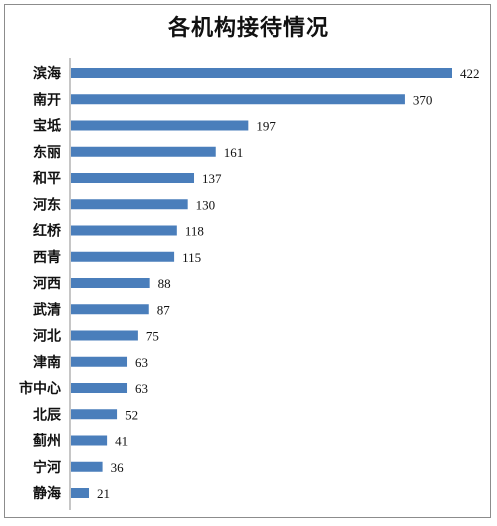  I want to click on category-label: 滨海, so click(47, 73).